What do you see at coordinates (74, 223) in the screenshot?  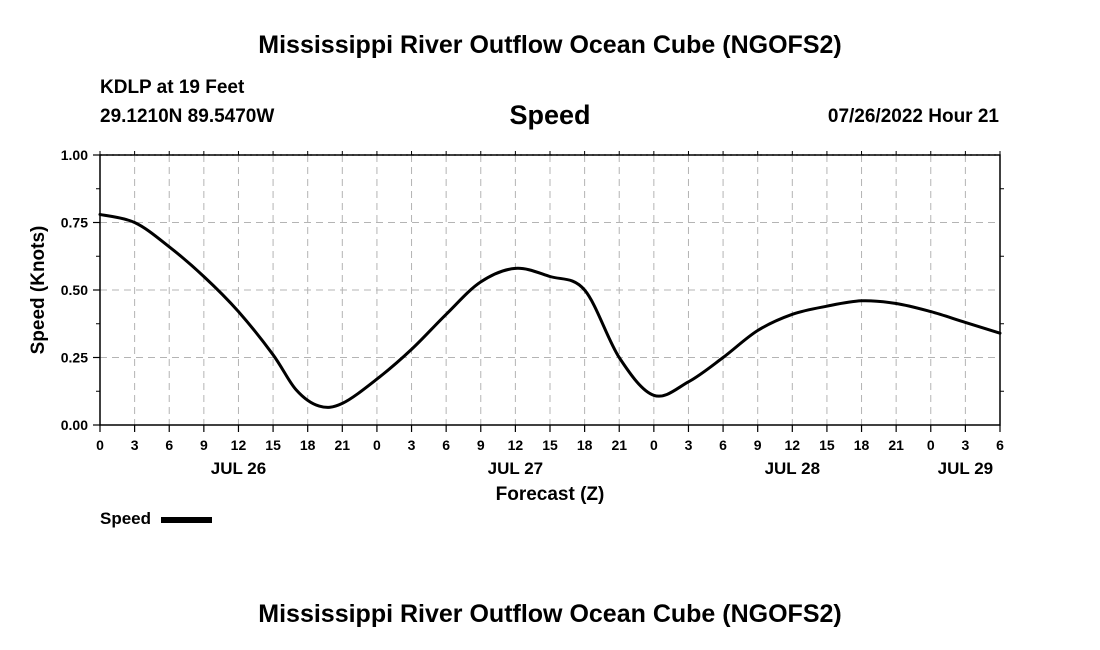 I see `y-tick-label: 0.75` at bounding box center [74, 223].